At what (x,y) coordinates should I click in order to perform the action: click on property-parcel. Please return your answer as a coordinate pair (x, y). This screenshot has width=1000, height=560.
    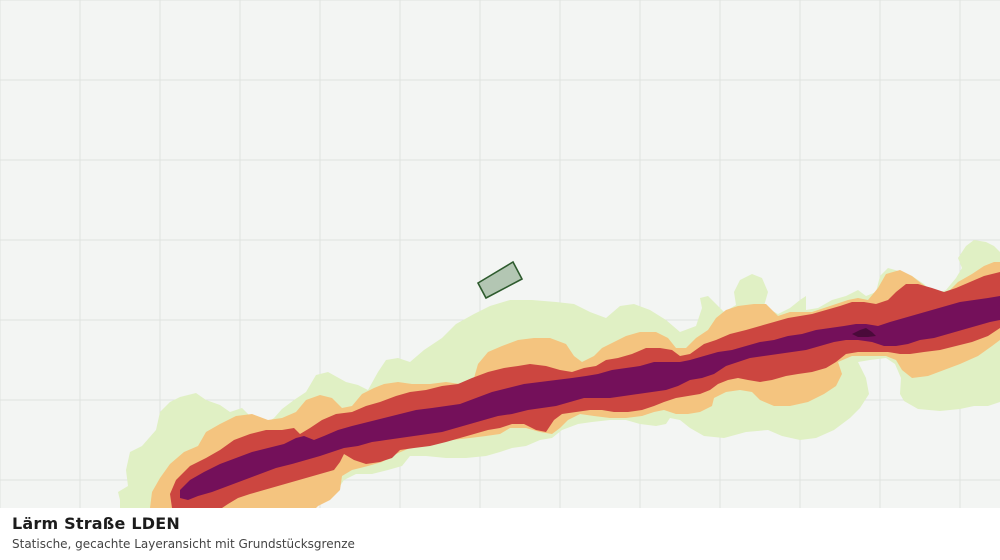
    Looking at the image, I should click on (500, 280).